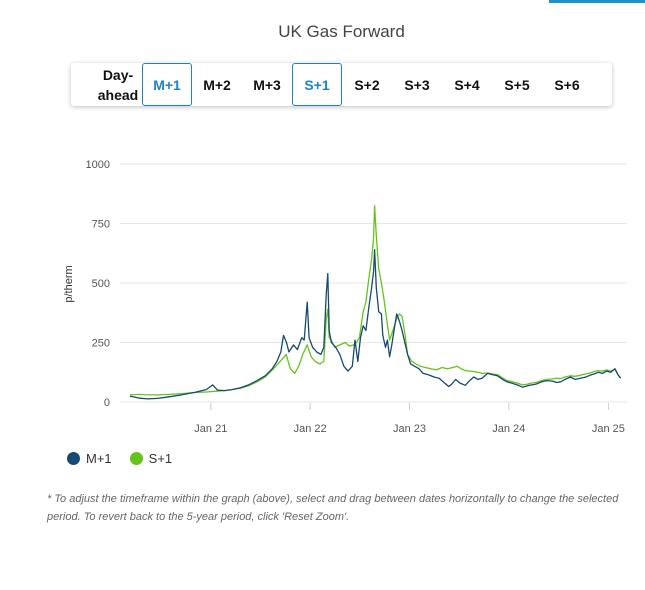 This screenshot has width=645, height=590. I want to click on tab-label: S+3, so click(417, 84).